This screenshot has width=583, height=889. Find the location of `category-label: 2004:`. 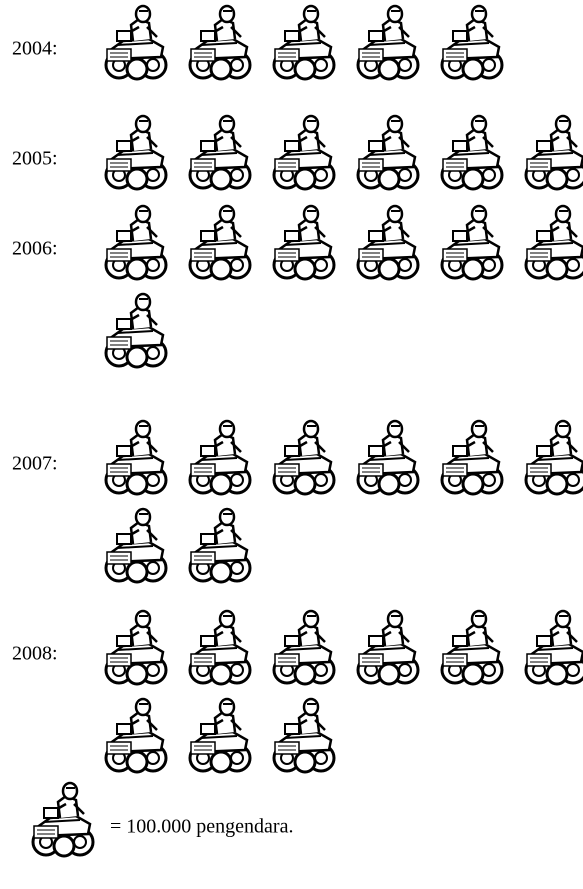

category-label: 2004: is located at coordinates (35, 49).